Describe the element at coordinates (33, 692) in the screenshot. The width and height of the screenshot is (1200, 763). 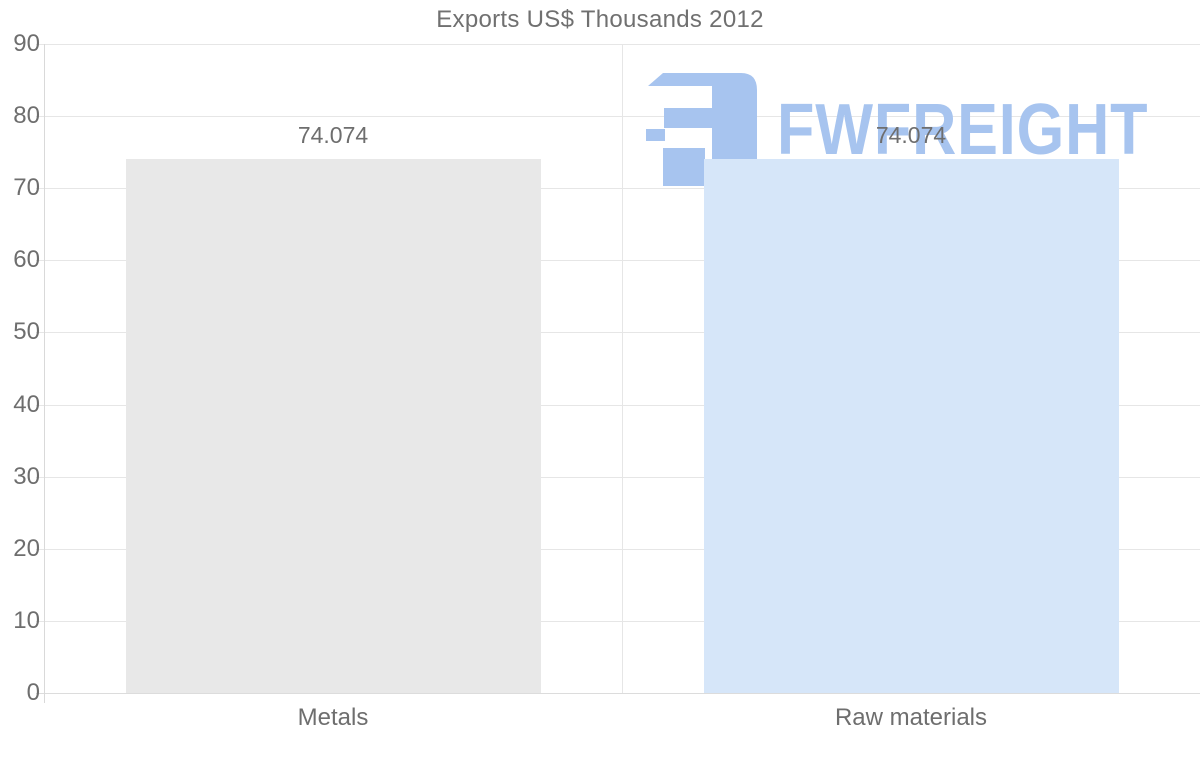
I see `y-tick-label-0: 0` at that location.